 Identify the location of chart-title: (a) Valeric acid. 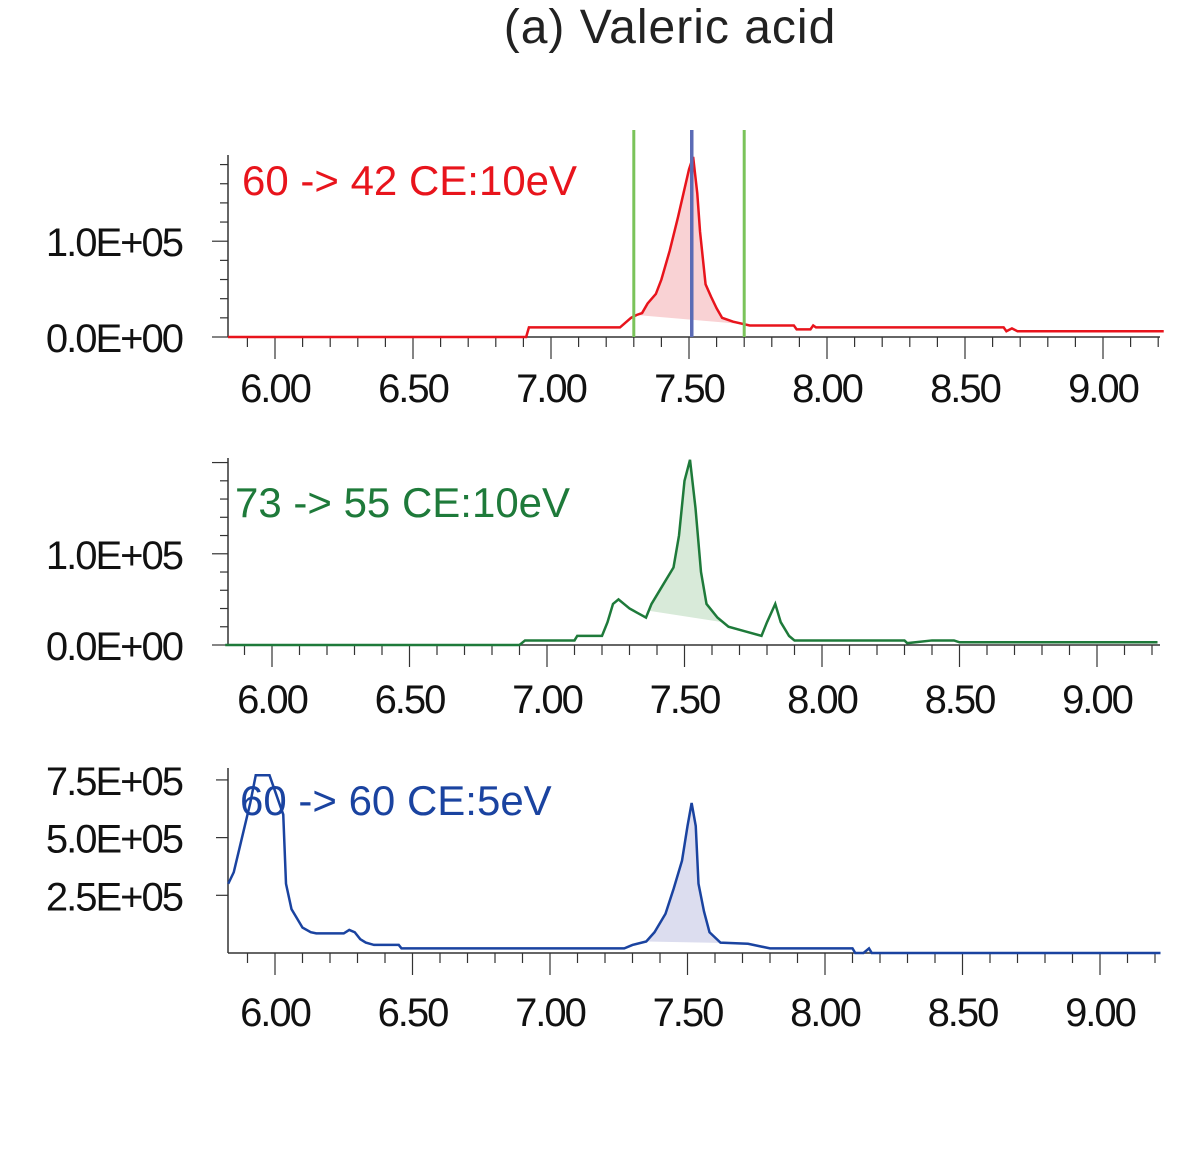
(670, 27).